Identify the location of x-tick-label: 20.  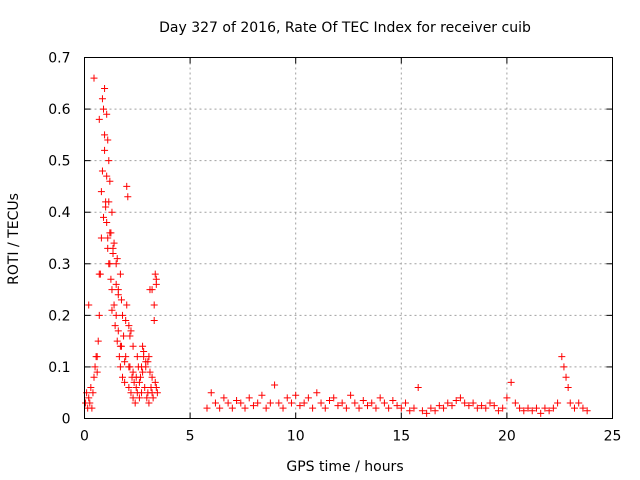
(507, 437).